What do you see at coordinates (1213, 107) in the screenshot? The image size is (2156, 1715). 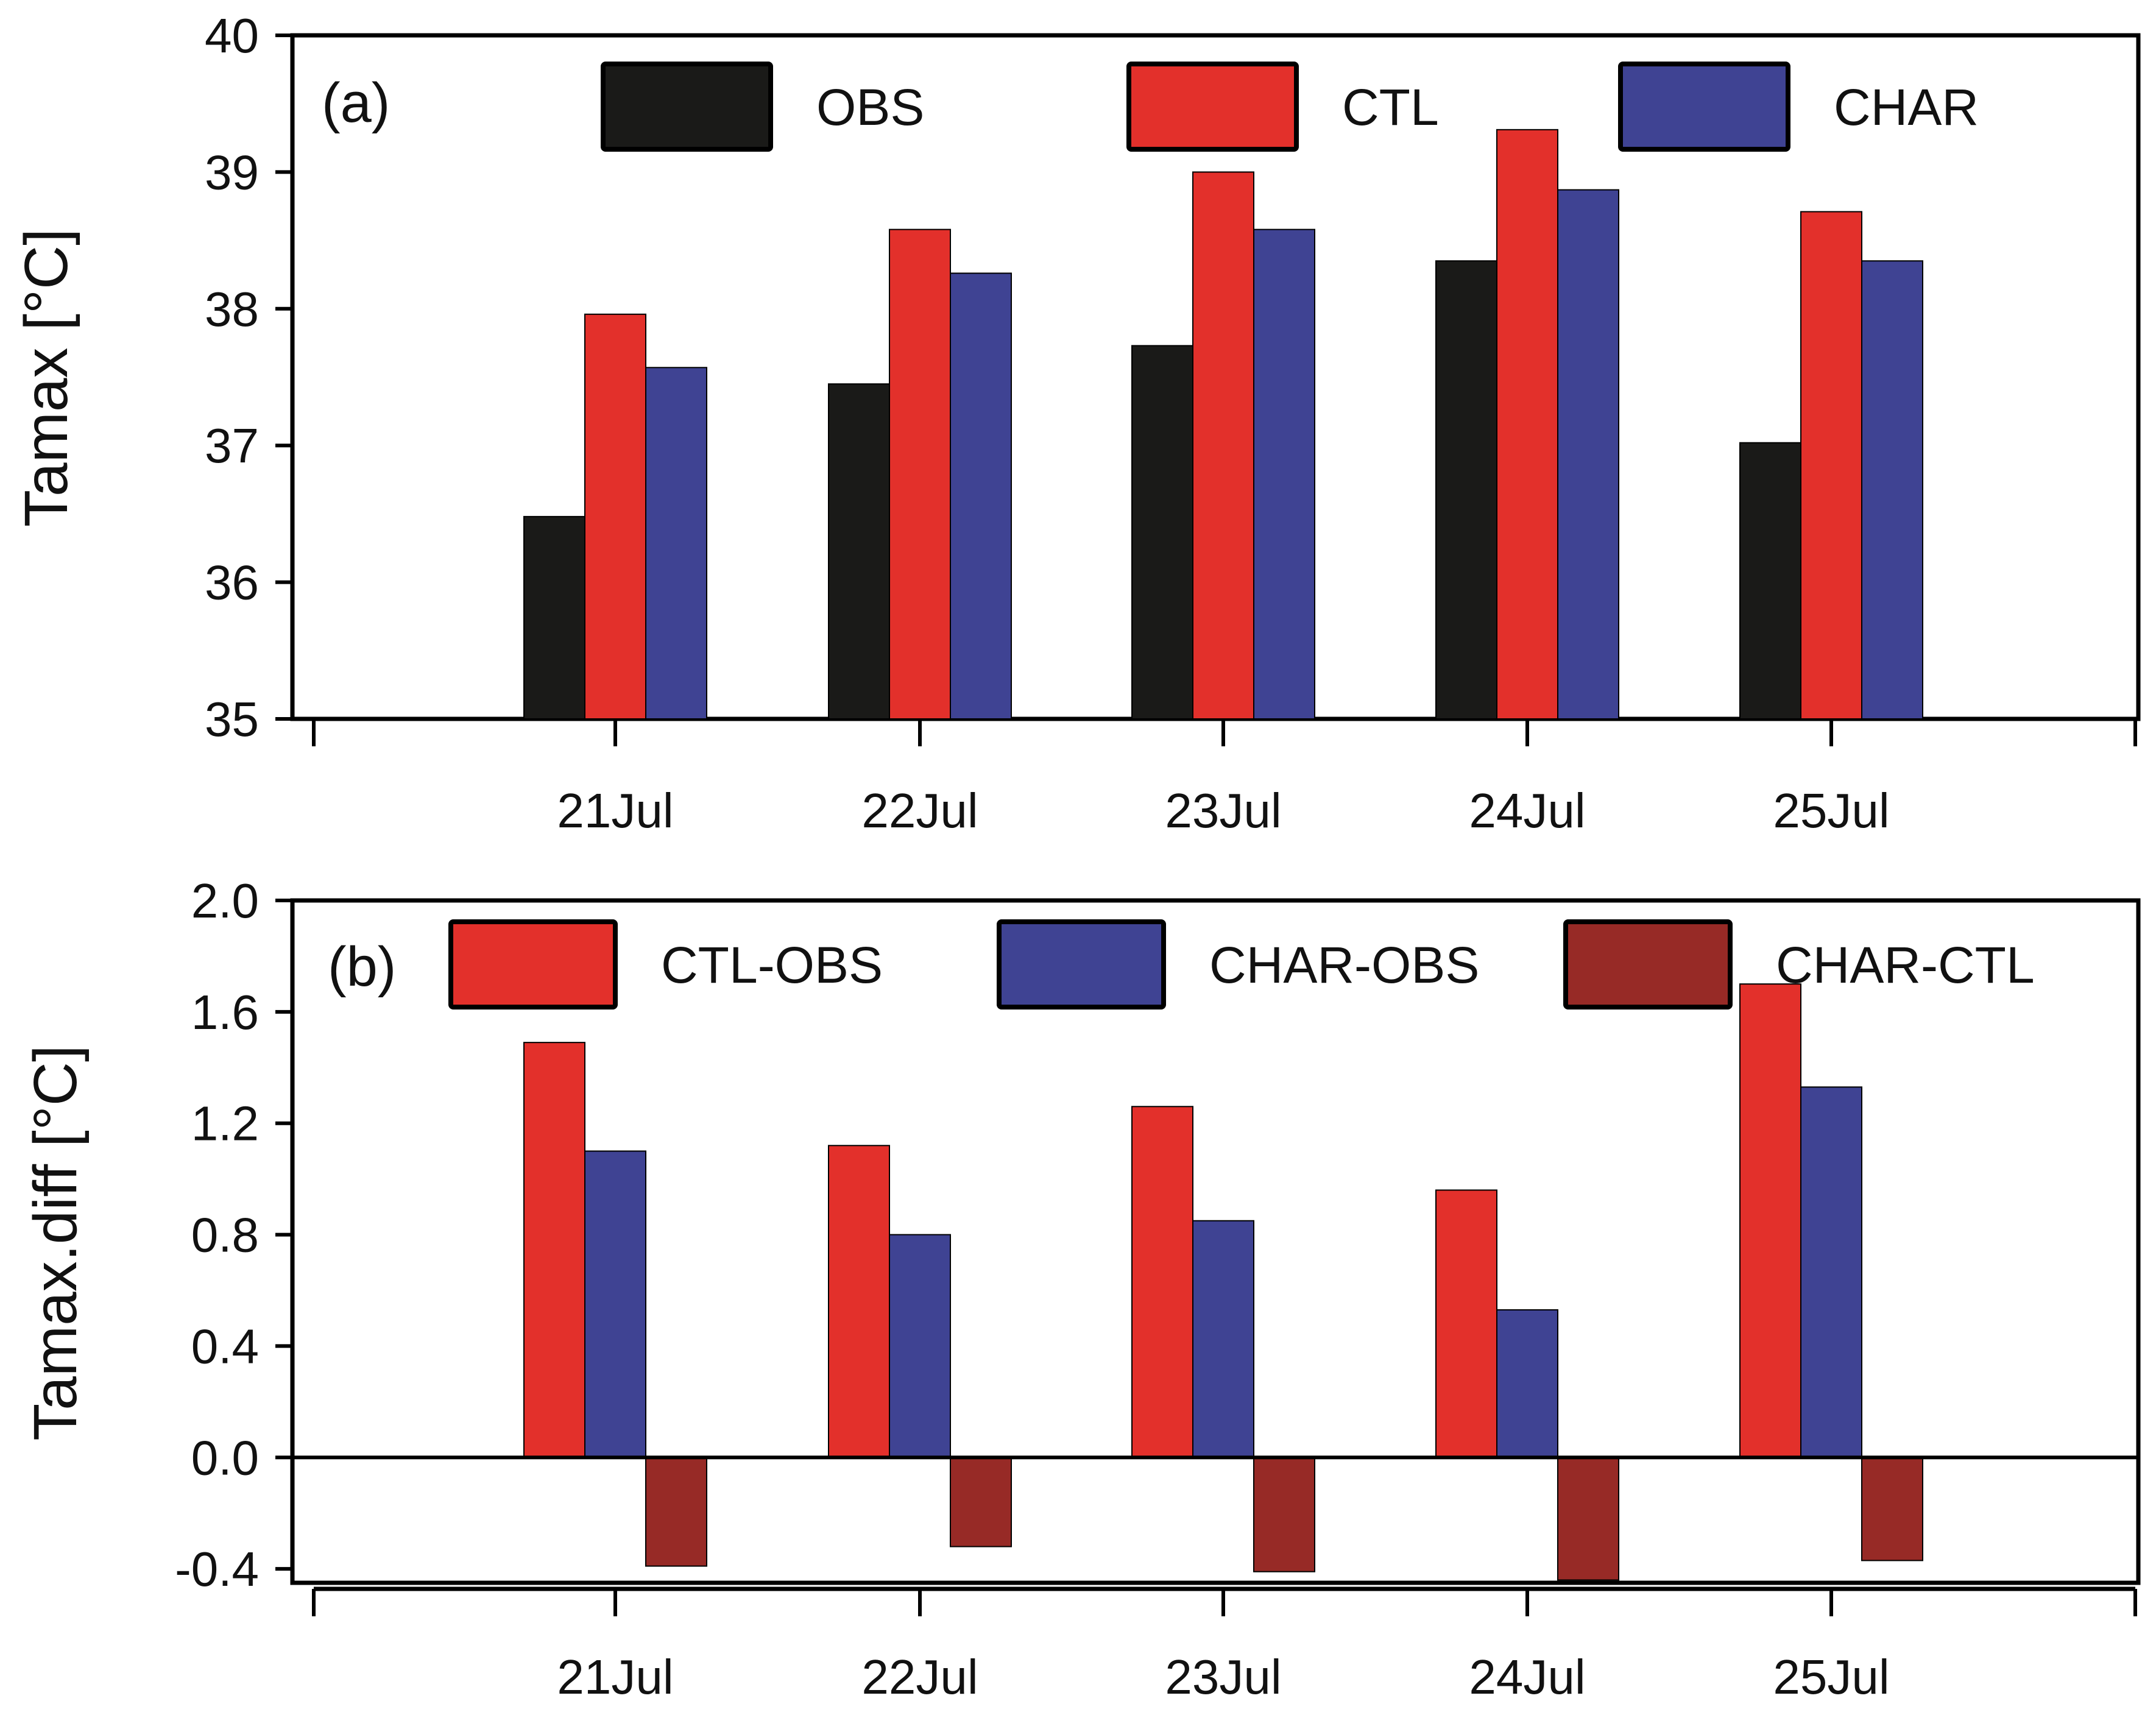 I see `legend-swatch-ctl` at bounding box center [1213, 107].